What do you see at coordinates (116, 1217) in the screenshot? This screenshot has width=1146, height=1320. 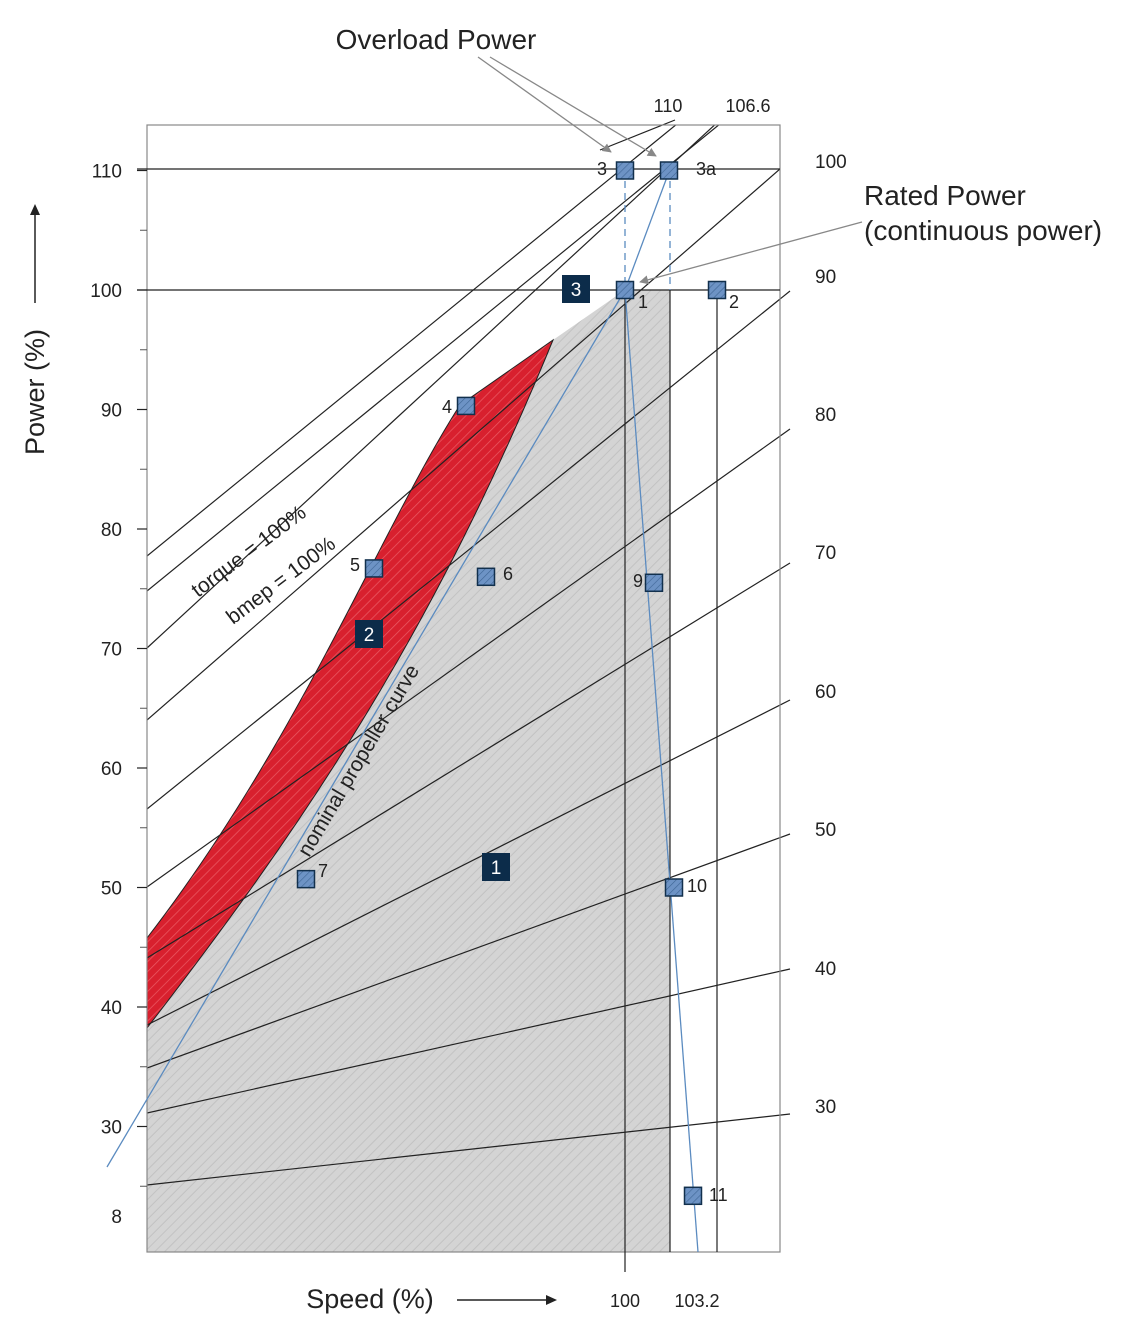 I see `y-tick-label: 8` at bounding box center [116, 1217].